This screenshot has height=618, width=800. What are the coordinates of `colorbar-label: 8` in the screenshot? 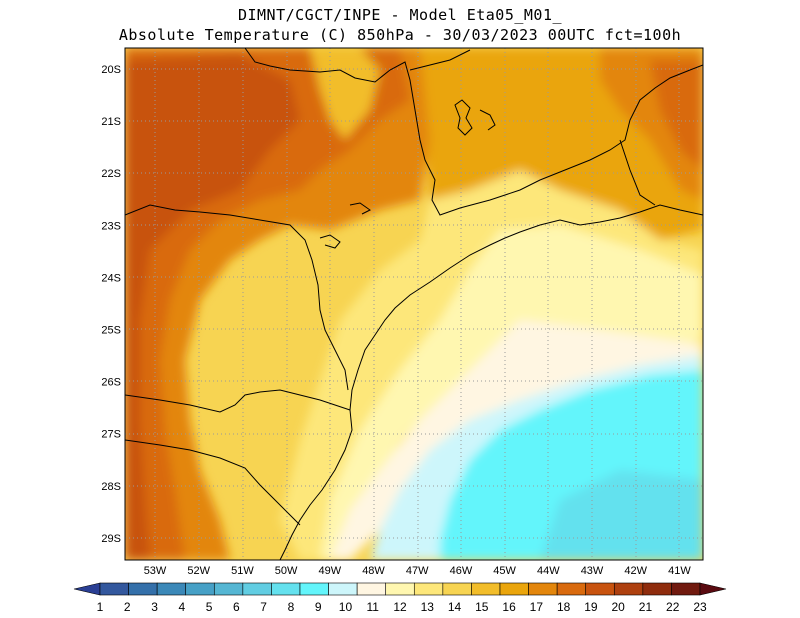 It's located at (291, 607).